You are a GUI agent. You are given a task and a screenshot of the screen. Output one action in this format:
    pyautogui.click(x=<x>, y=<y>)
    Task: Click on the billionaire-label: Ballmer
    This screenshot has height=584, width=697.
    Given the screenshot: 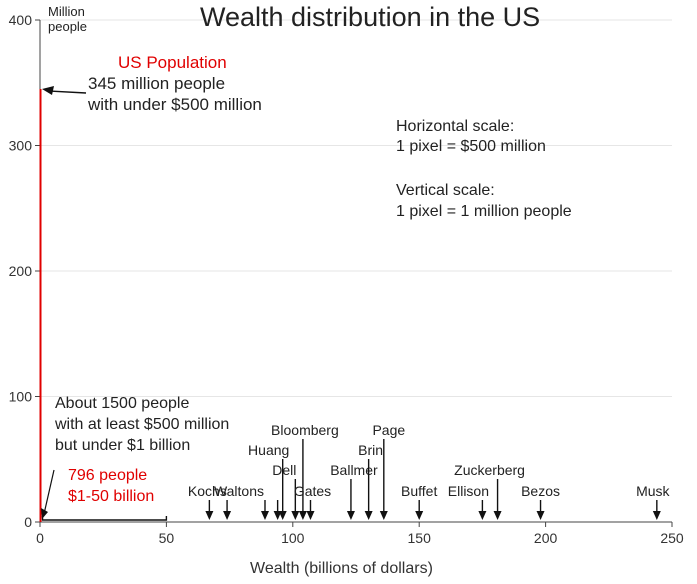 What is the action you would take?
    pyautogui.click(x=354, y=470)
    